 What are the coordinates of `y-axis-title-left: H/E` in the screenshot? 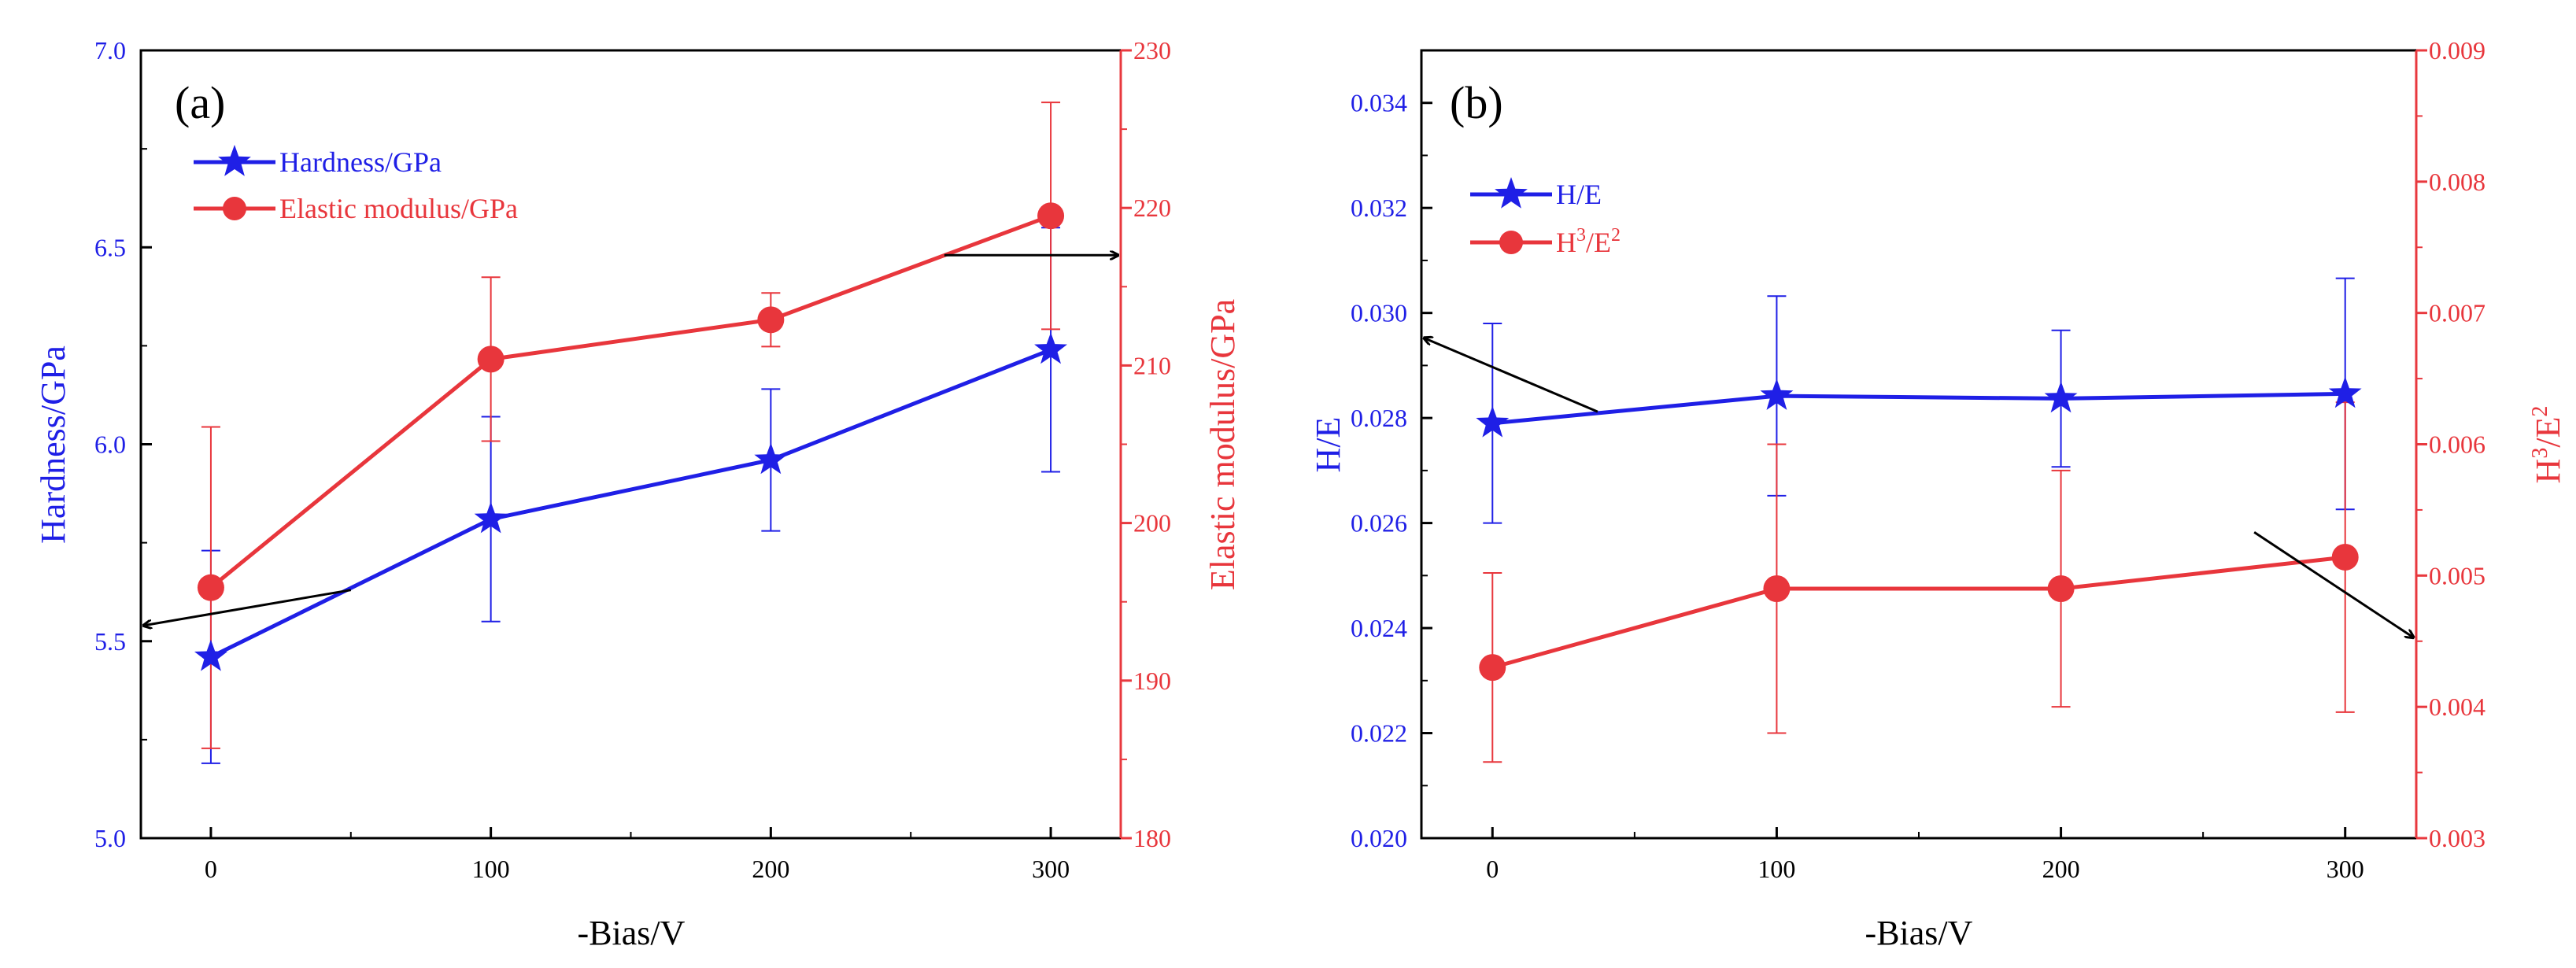 It's located at (1328, 445).